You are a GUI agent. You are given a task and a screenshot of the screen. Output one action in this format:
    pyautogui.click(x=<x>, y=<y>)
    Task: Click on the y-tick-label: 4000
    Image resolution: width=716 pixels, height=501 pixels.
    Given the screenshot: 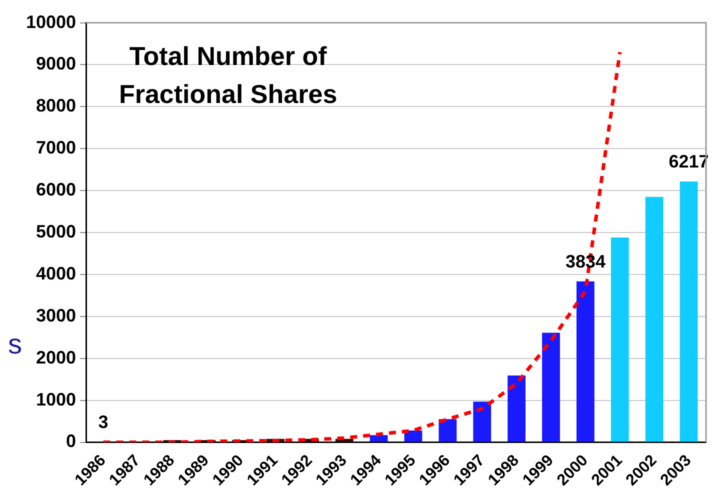 What is the action you would take?
    pyautogui.click(x=56, y=273)
    